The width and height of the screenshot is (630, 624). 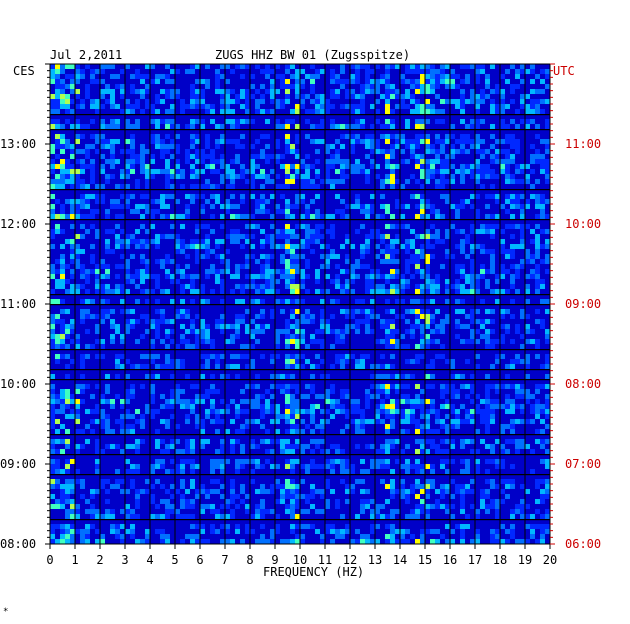 What do you see at coordinates (583, 464) in the screenshot?
I see `right-y-tick-label: 07:00` at bounding box center [583, 464].